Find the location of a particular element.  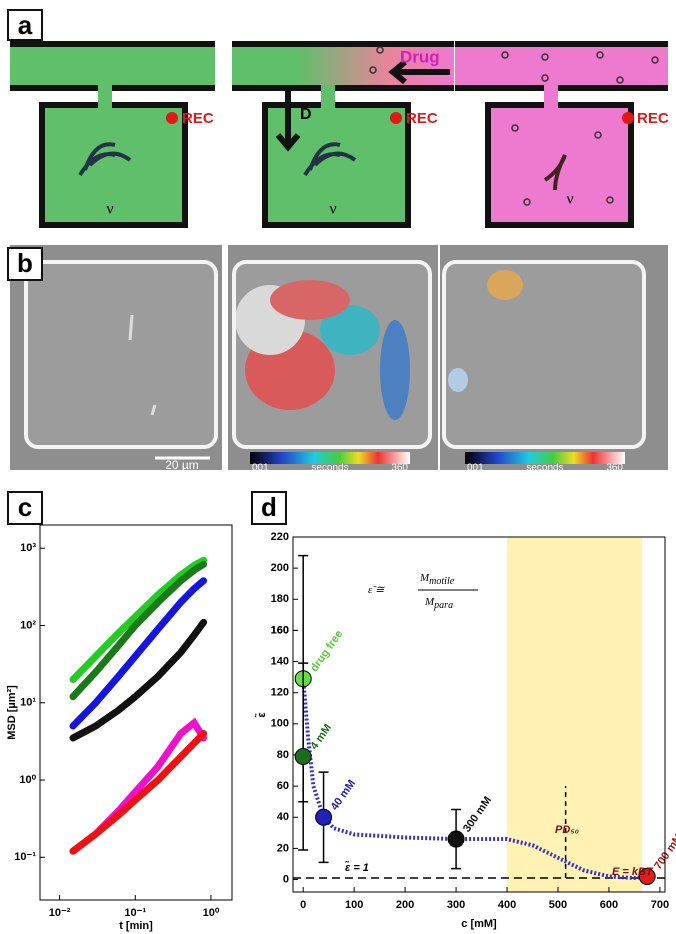

panel-label: d is located at coordinates (269, 507).